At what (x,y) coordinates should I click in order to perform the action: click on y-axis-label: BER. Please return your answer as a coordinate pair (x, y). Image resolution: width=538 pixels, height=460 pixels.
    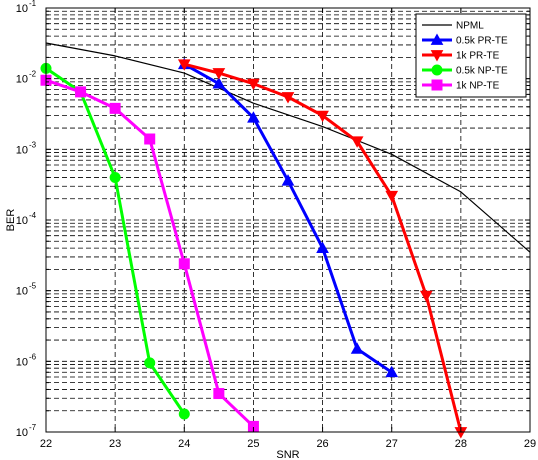
    Looking at the image, I should click on (11, 220).